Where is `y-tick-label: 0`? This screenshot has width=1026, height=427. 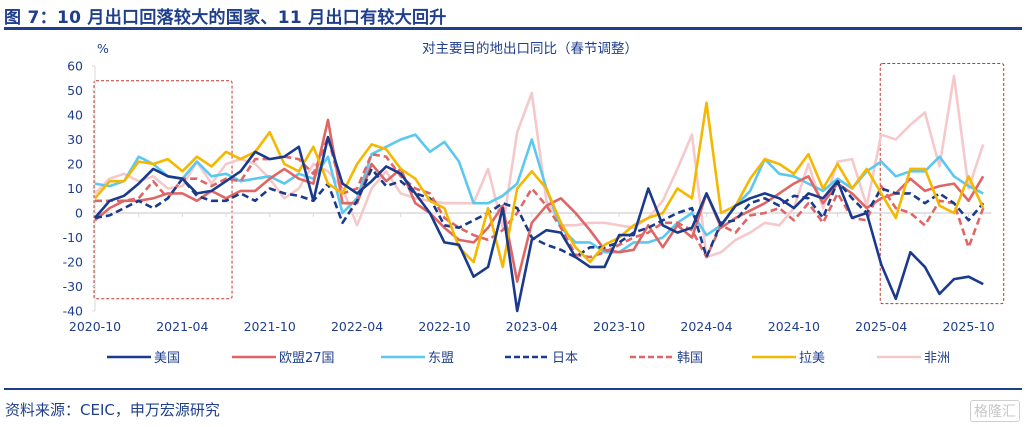 y-tick-label: 0 is located at coordinates (79, 213).